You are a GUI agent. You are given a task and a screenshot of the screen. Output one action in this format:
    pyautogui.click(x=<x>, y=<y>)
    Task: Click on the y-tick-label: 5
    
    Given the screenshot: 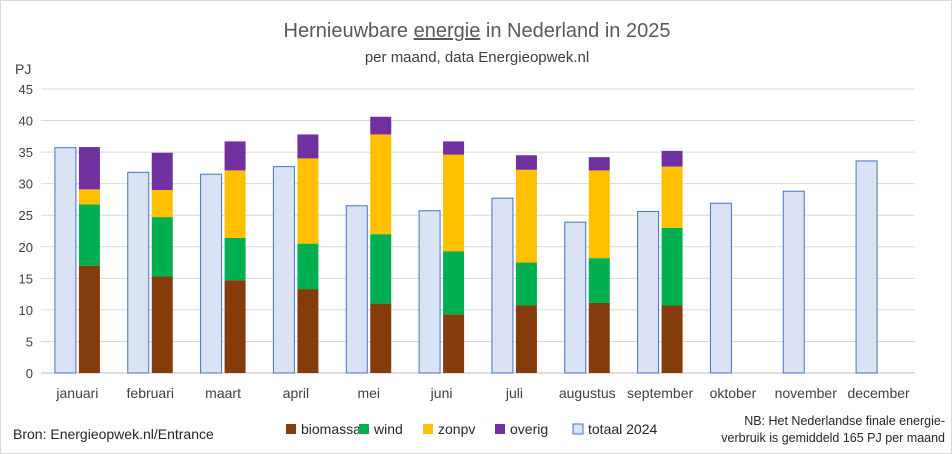 What is the action you would take?
    pyautogui.click(x=29, y=341)
    